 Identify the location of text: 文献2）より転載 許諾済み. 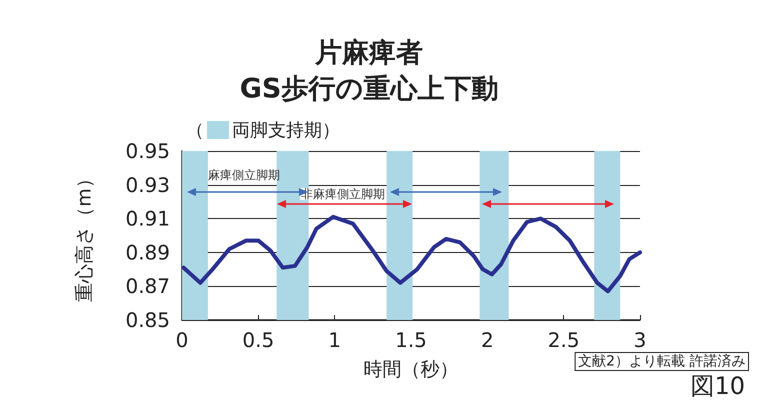
(662, 362).